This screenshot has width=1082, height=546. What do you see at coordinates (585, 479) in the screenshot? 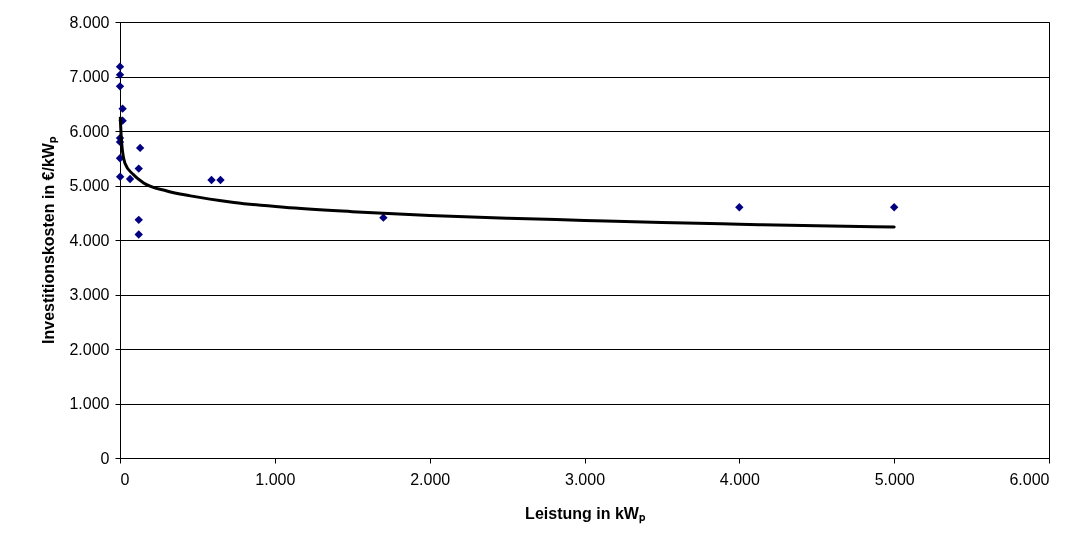
I see `x-tick-label: 3.000` at bounding box center [585, 479].